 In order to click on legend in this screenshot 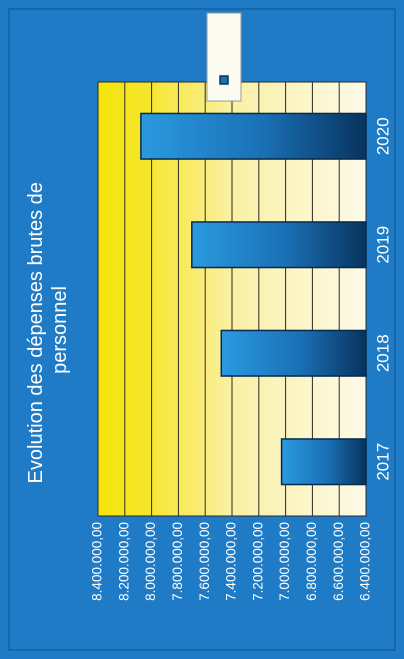, I will do `click(224, 57)`.